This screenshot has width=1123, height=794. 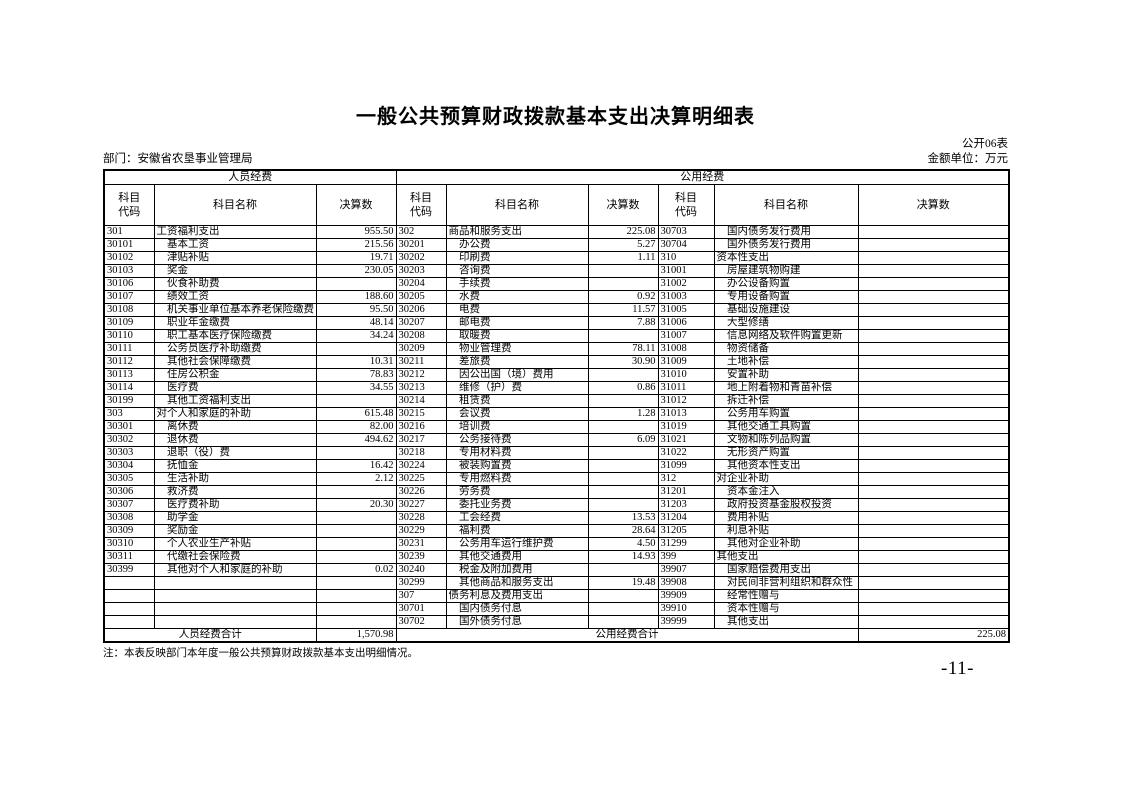 I want to click on subject-name-cell: 电费, so click(x=517, y=309).